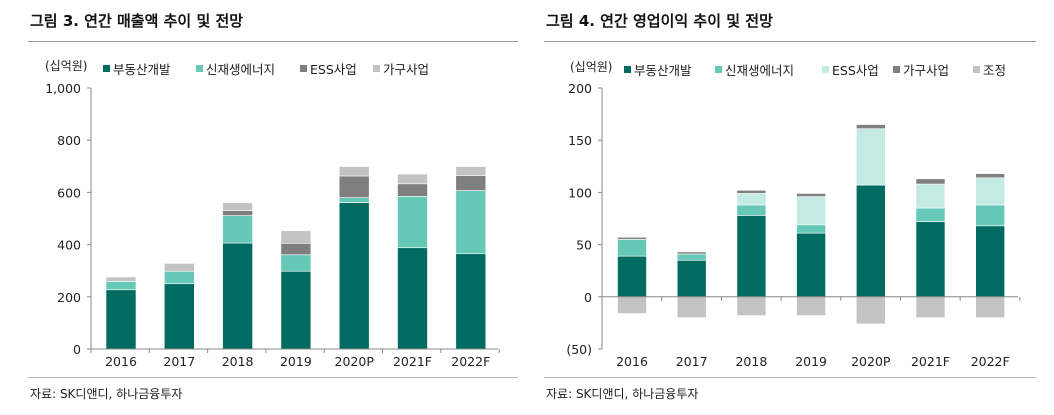 This screenshot has height=415, width=1054. I want to click on y-tick-label: 150, so click(580, 140).